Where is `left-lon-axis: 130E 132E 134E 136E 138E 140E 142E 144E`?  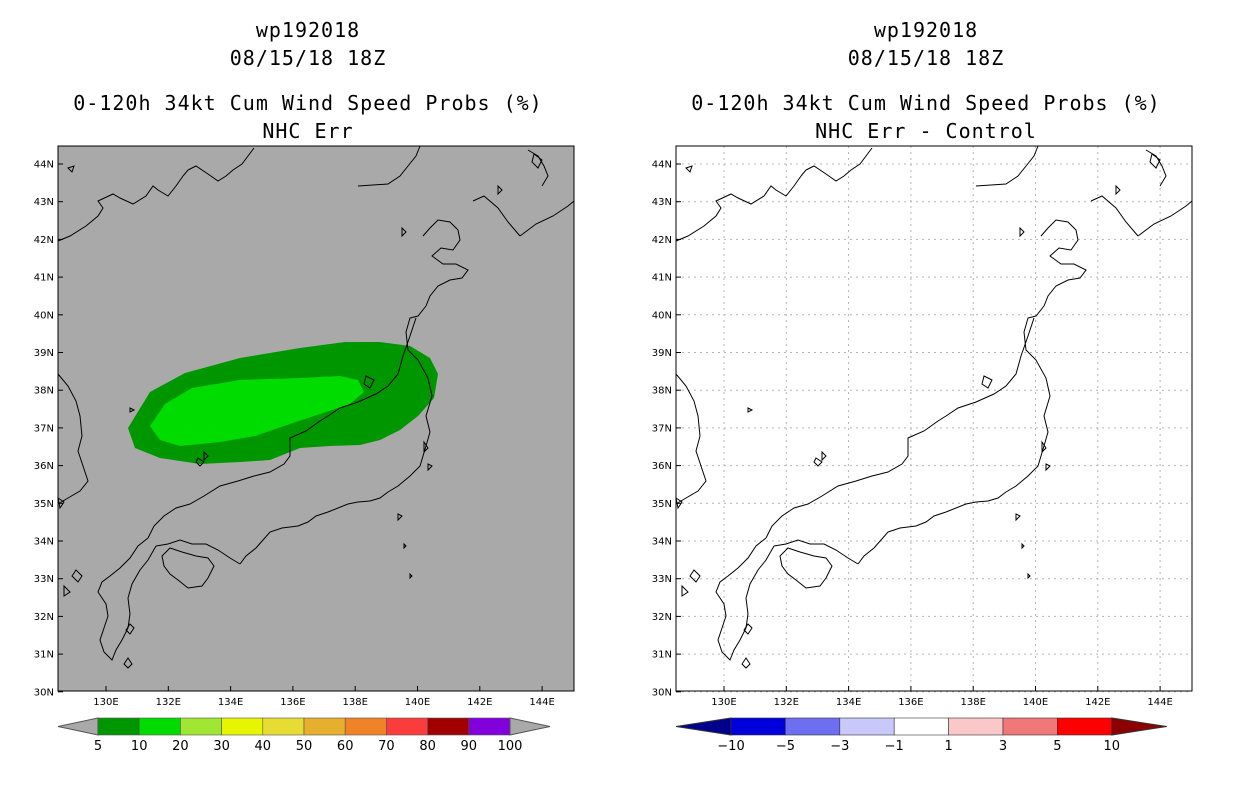
left-lon-axis: 130E 132E 134E 136E 138E 140E 142E 144E is located at coordinates (324, 697).